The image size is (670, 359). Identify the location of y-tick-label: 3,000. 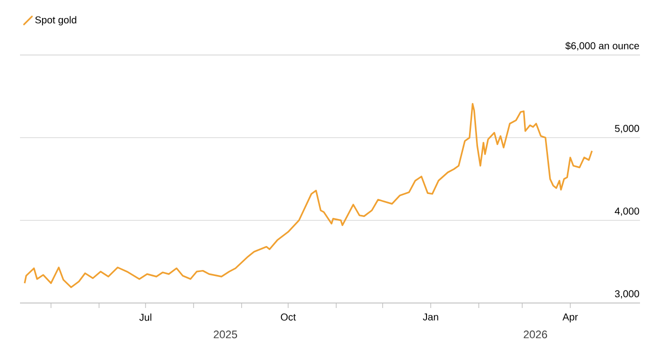
(627, 294).